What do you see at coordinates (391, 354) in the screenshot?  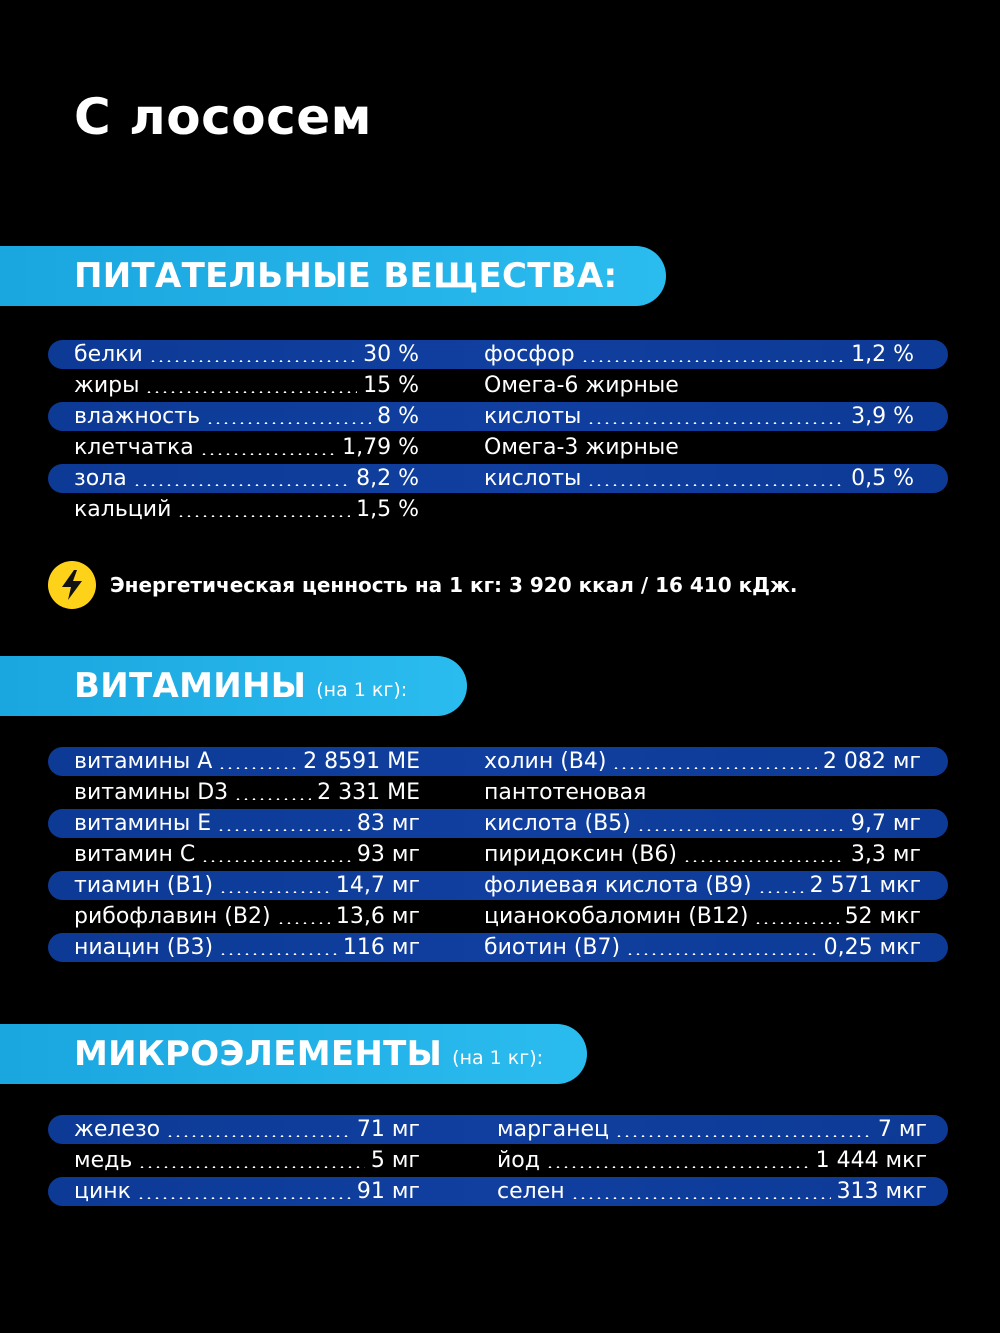 I see `item-value: 30 %` at bounding box center [391, 354].